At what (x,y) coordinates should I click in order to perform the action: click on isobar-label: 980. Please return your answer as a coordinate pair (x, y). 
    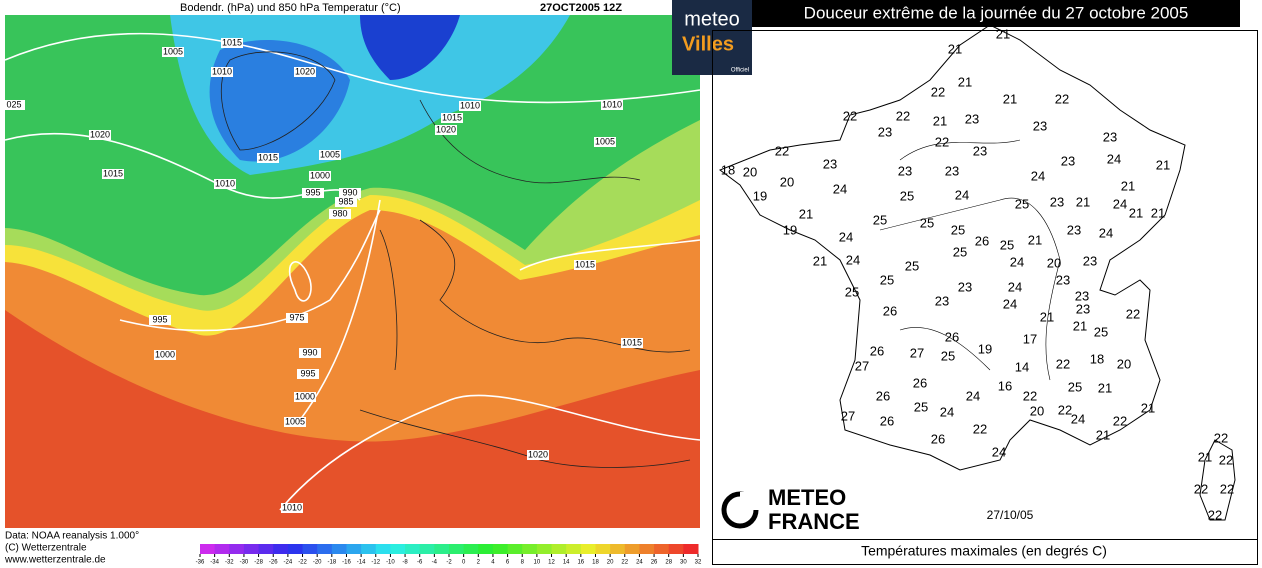
    Looking at the image, I should click on (339, 213).